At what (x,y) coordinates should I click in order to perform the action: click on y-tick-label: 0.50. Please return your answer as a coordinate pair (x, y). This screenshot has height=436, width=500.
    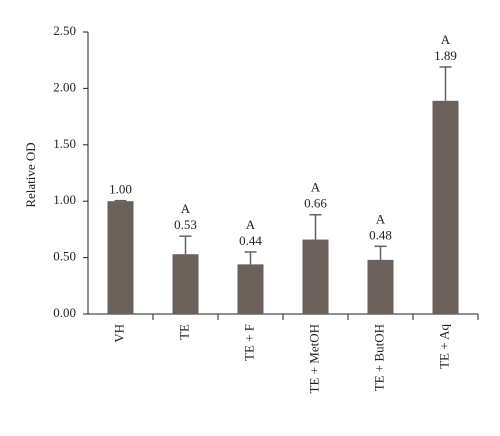
    Looking at the image, I should click on (64, 256).